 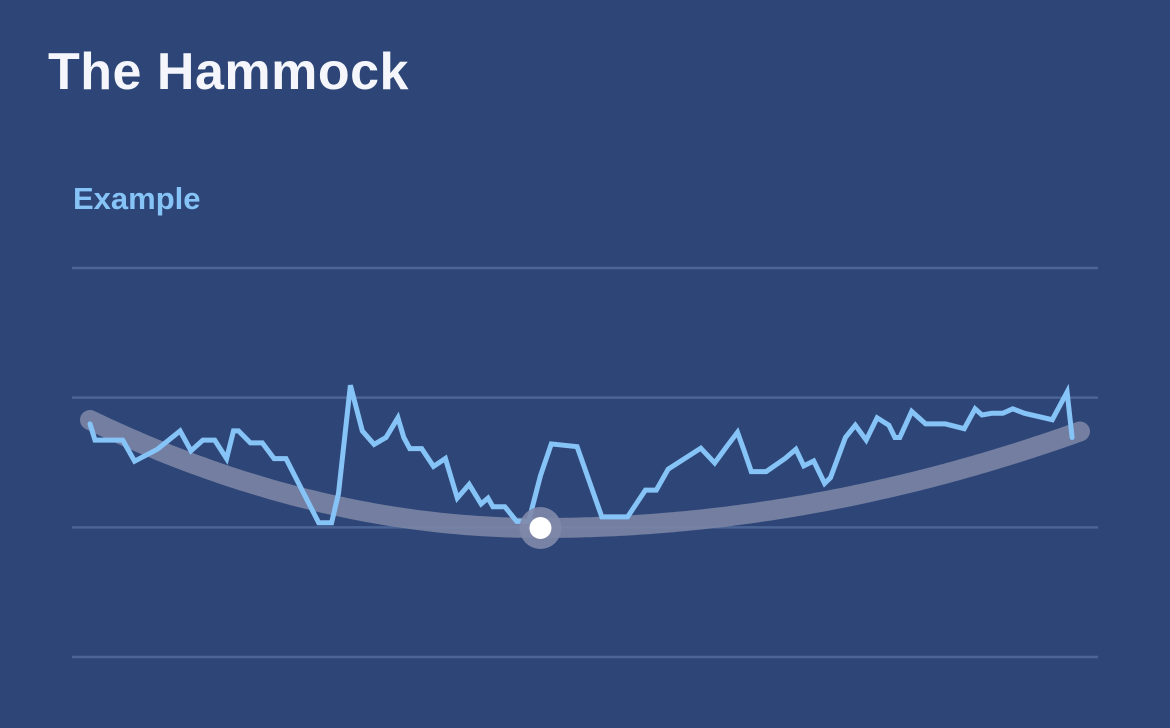 I want to click on chart-subtitle: Example, so click(x=137, y=198).